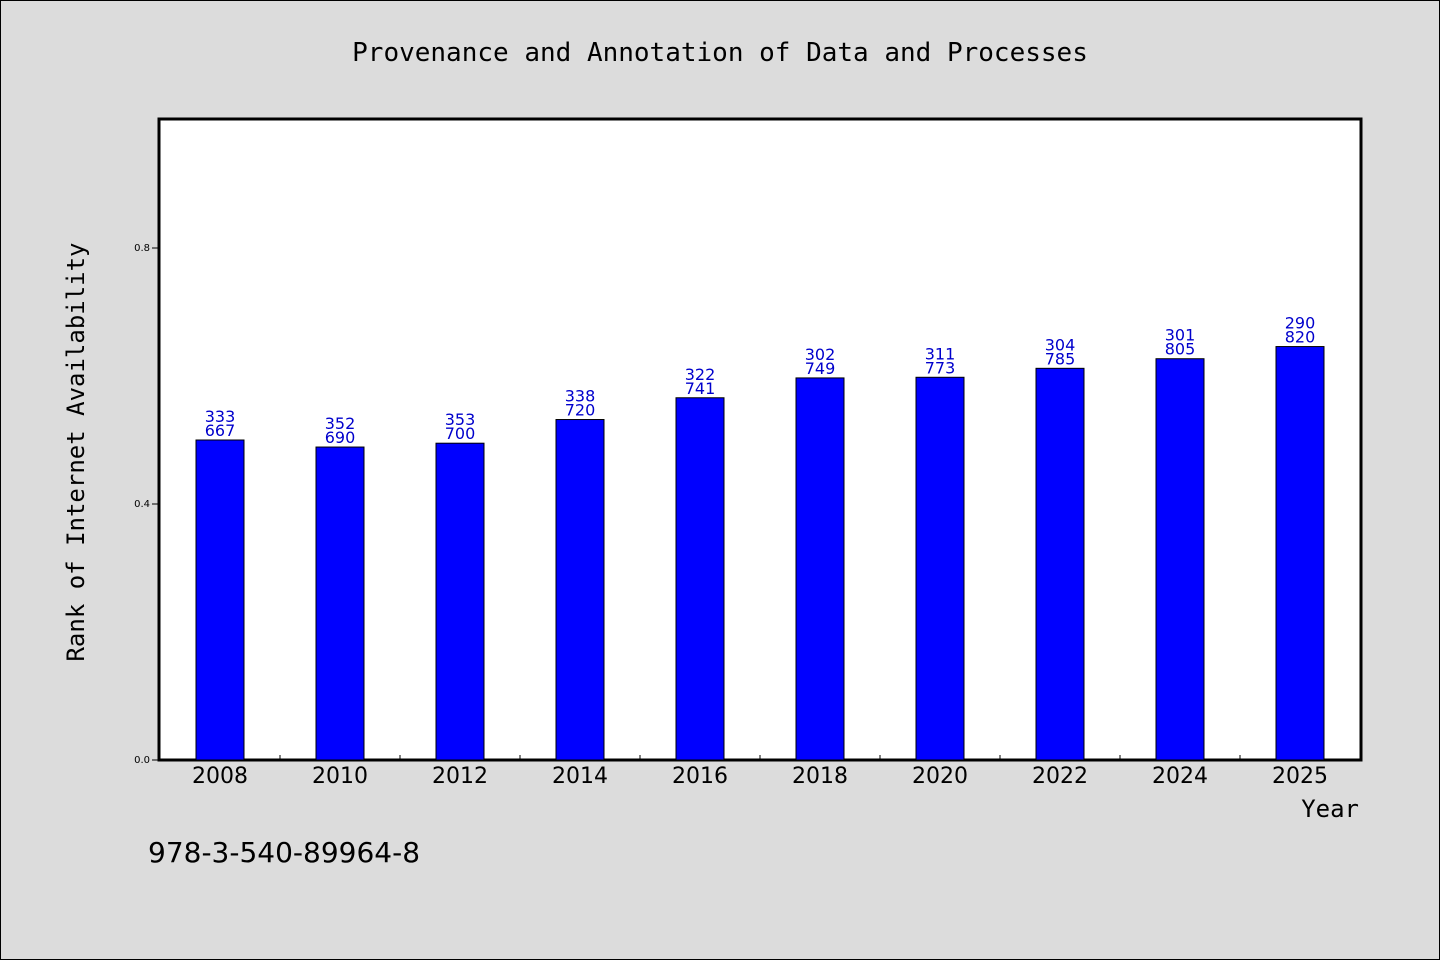 This screenshot has height=960, width=1440. I want to click on x-tick-label-2014: 2014, so click(580, 776).